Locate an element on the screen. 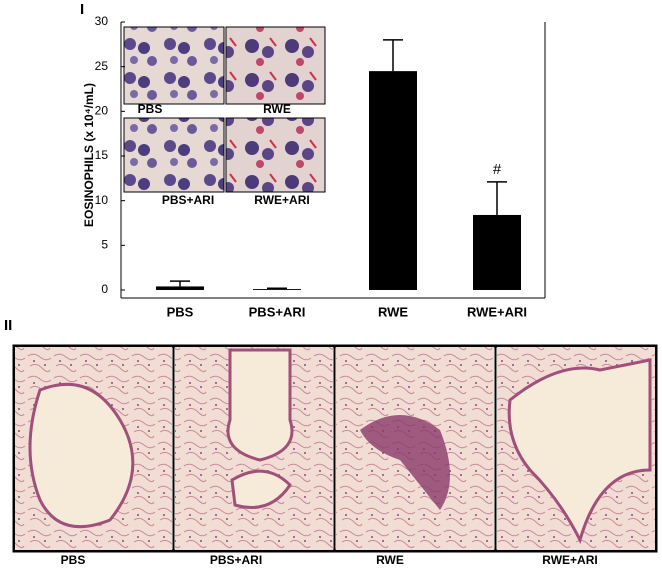 Image resolution: width=662 pixels, height=569 pixels. histology-label: RWE+ARI is located at coordinates (569, 560).